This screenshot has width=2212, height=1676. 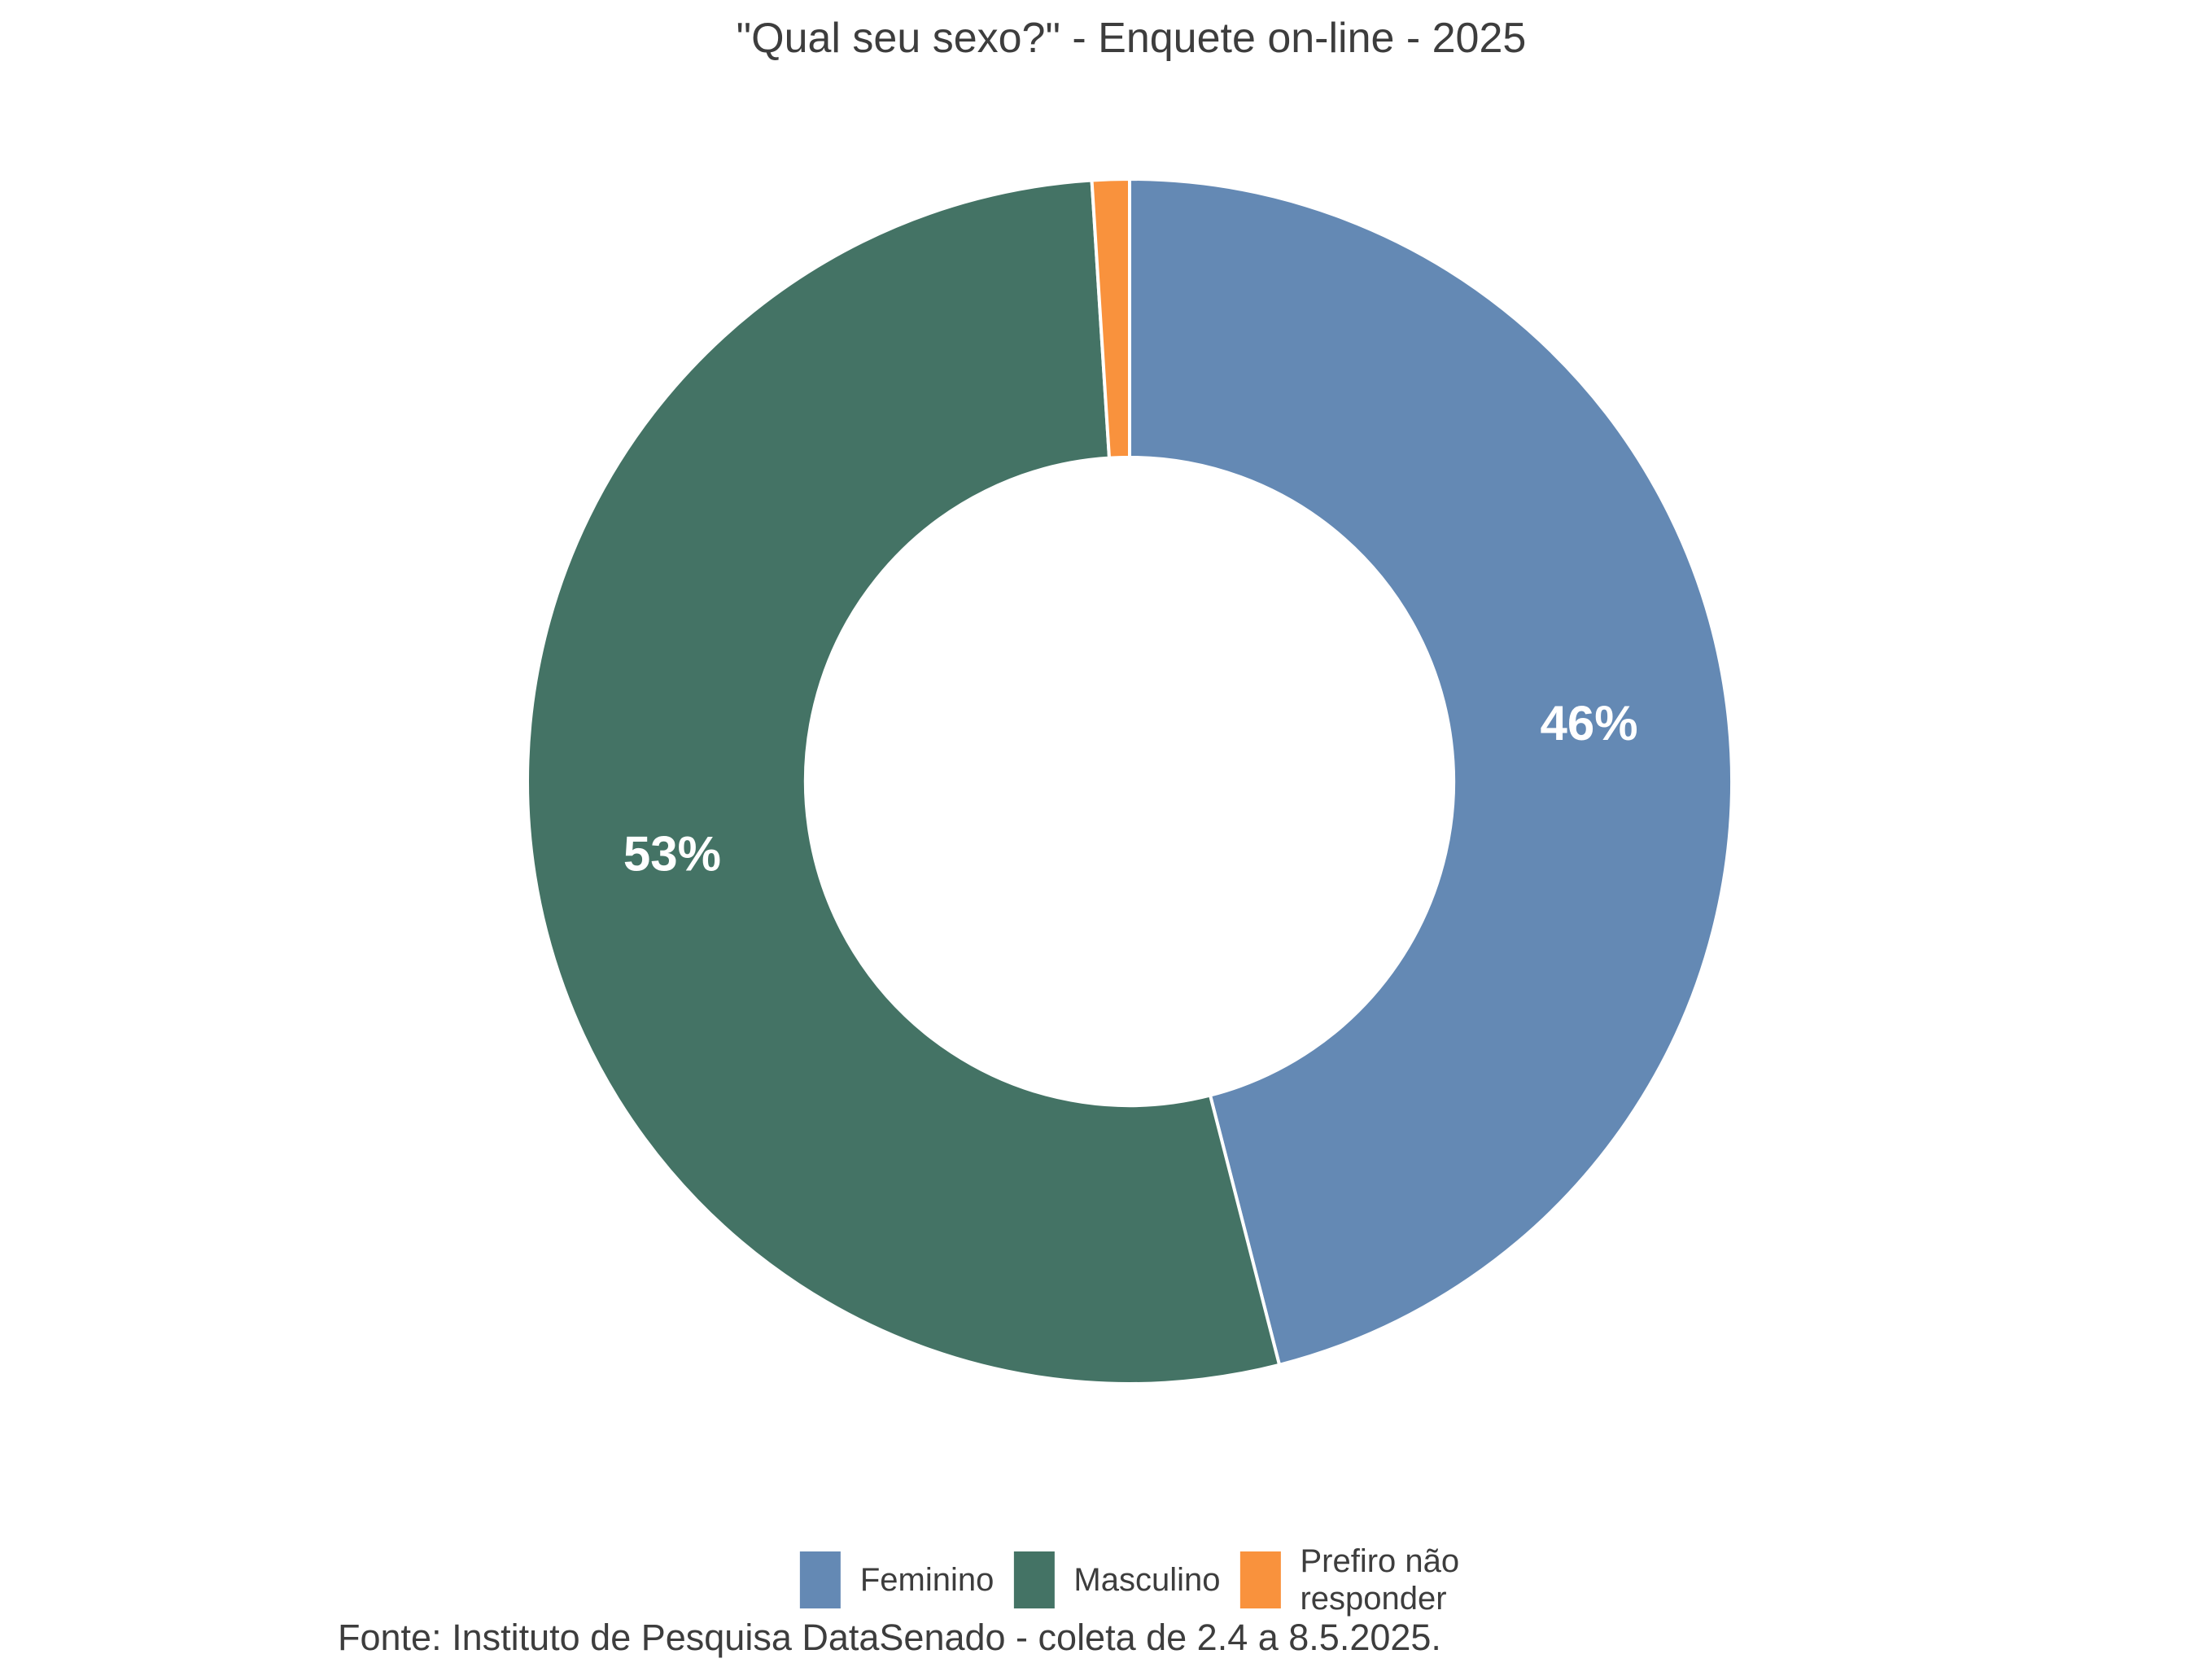 What do you see at coordinates (1589, 723) in the screenshot?
I see `data-label-feminino: 46%` at bounding box center [1589, 723].